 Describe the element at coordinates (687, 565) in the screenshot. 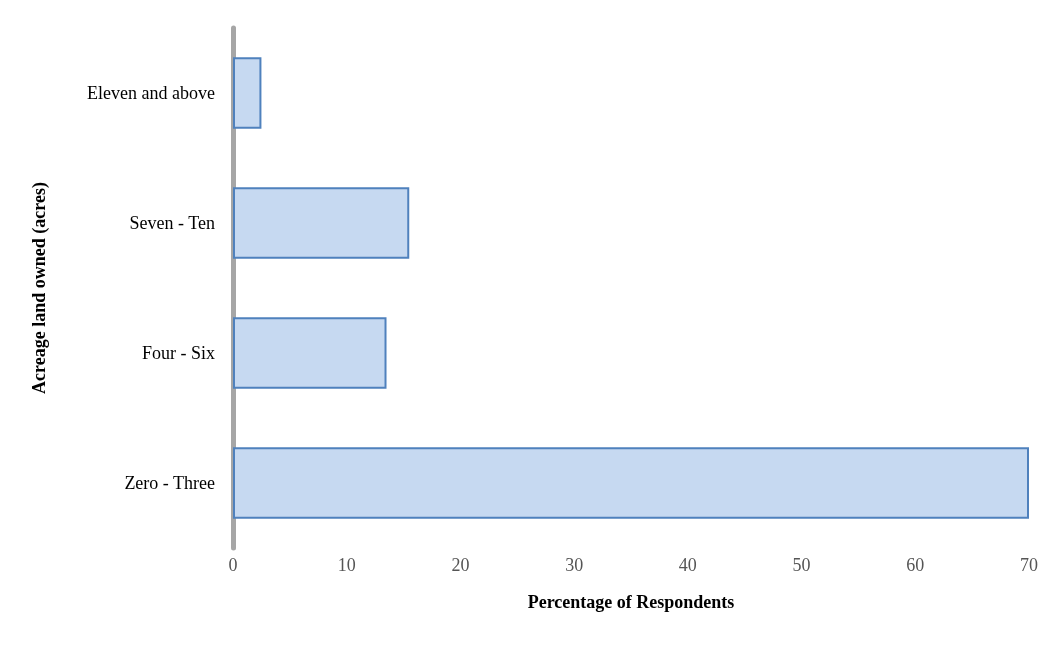

I see `x-tick-label: 40` at that location.